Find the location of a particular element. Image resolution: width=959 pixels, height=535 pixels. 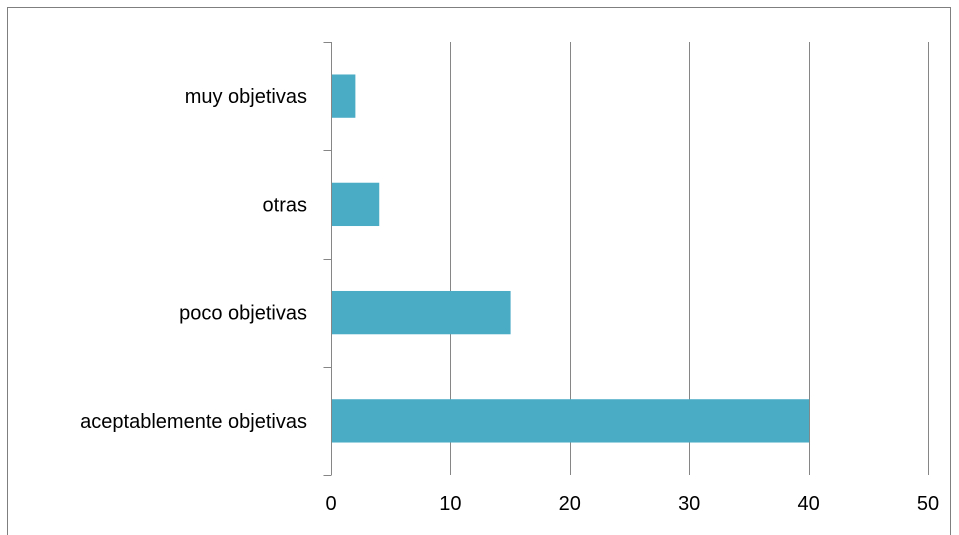

x-tick-label: 0 is located at coordinates (330, 504).